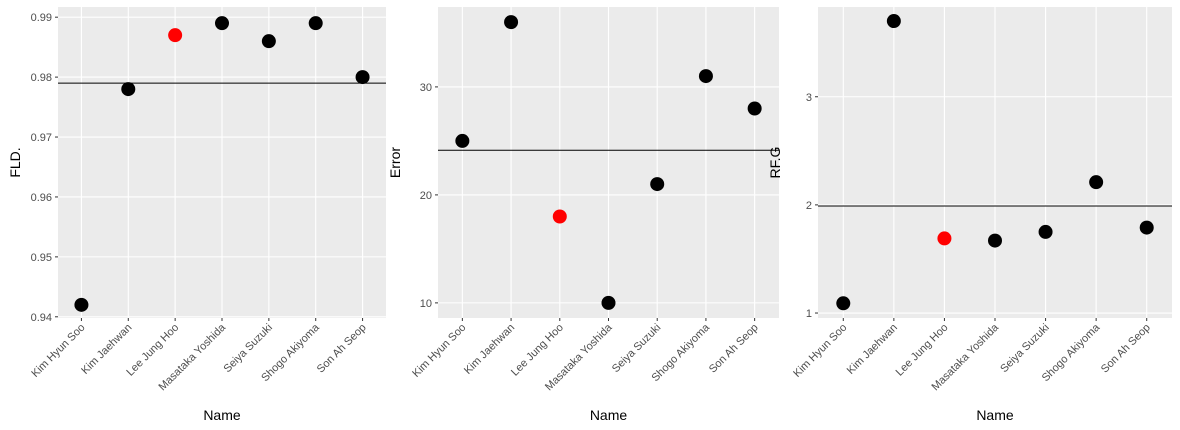  What do you see at coordinates (922, 350) in the screenshot?
I see `x-tick-label: Lee Jung Hoo` at bounding box center [922, 350].